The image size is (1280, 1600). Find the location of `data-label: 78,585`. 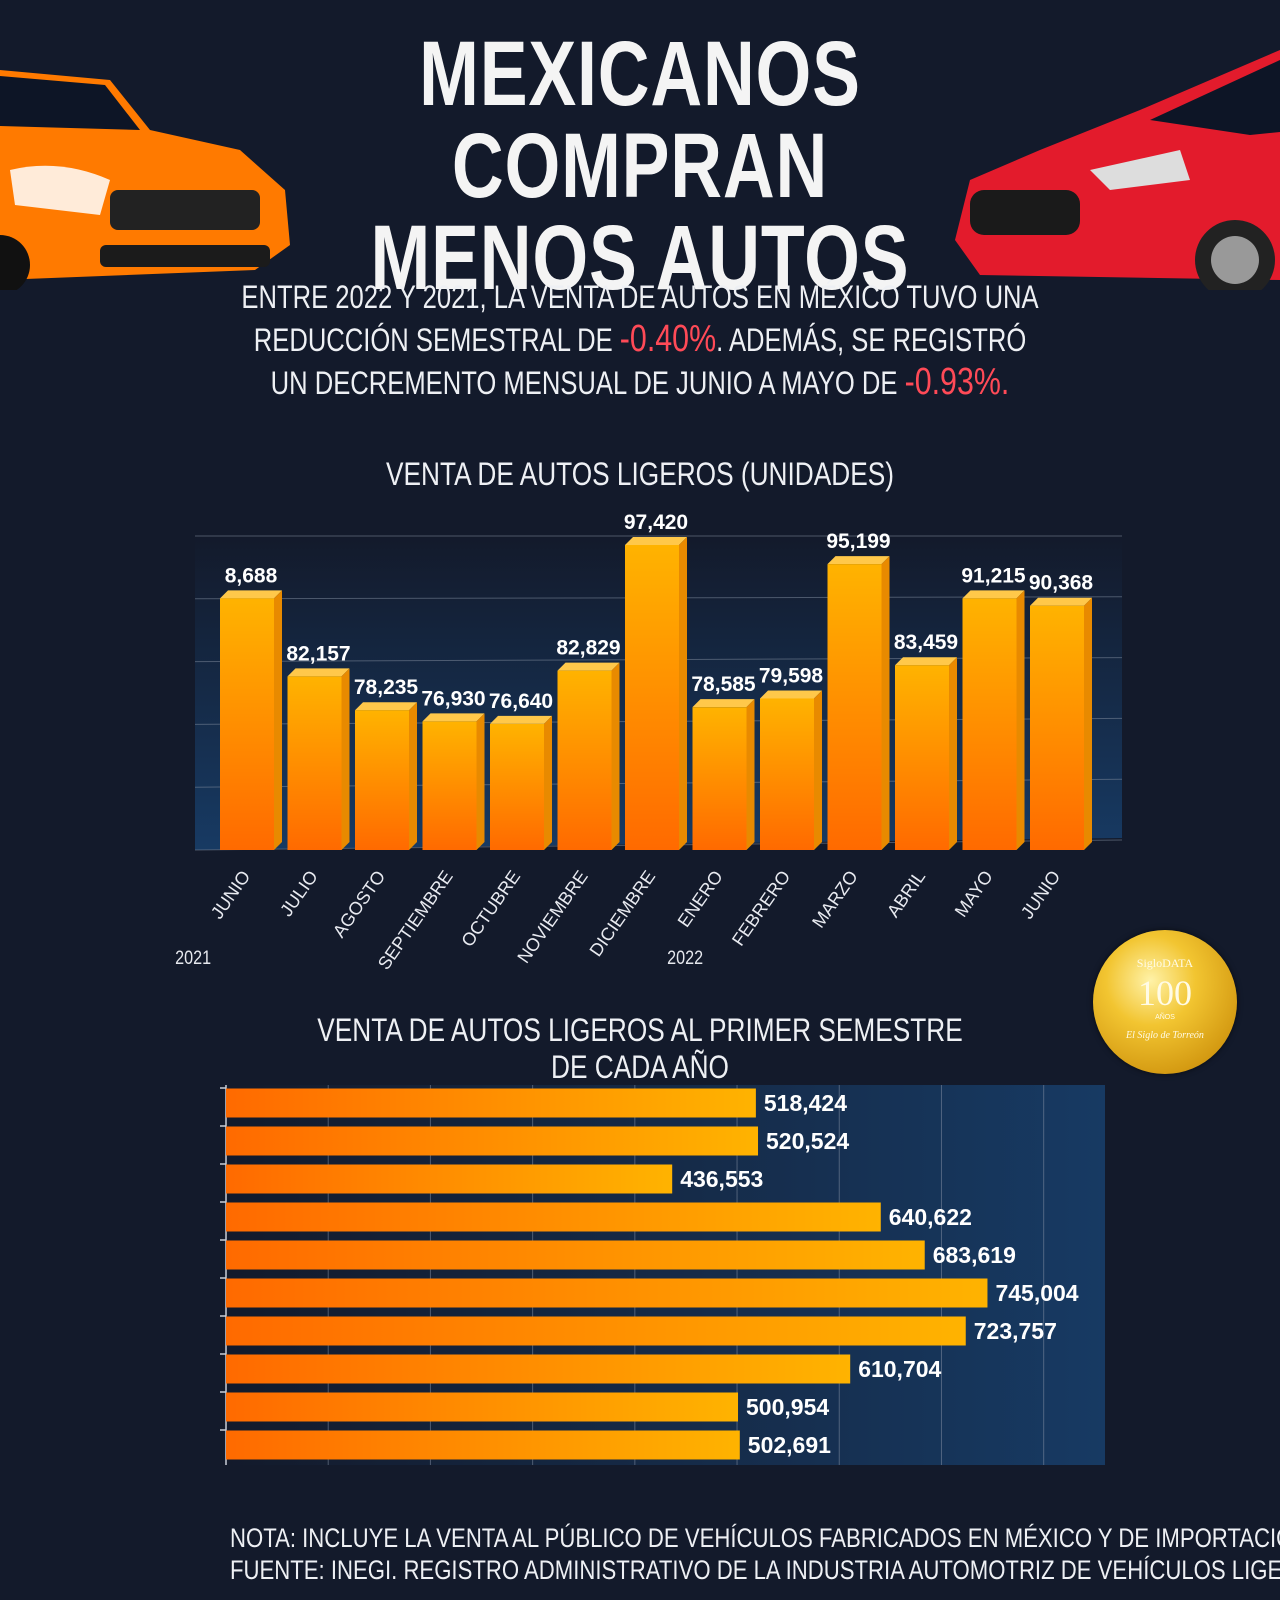

data-label: 78,585 is located at coordinates (723, 684).